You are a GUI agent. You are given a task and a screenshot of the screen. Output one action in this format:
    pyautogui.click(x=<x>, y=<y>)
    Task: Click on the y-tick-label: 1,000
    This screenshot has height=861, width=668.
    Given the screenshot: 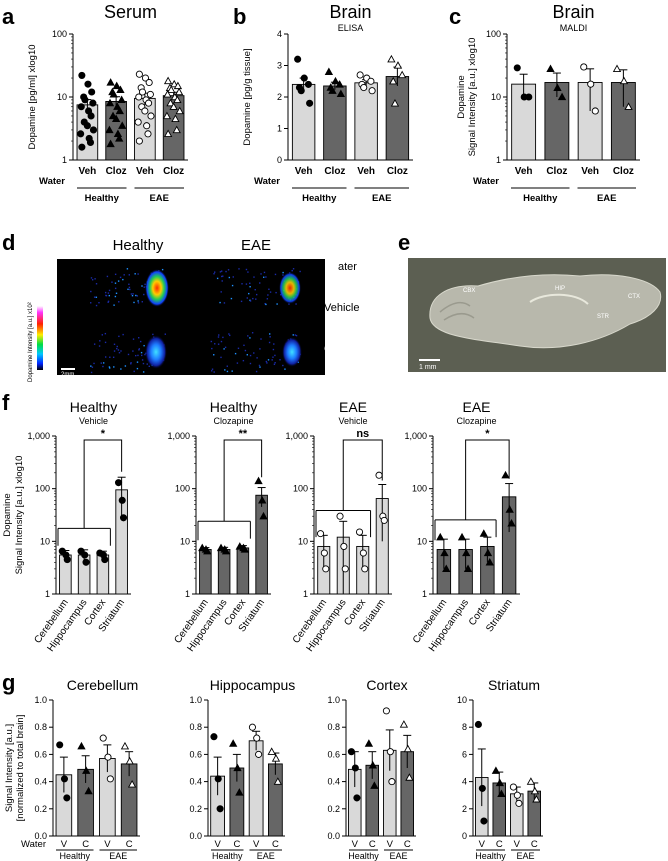 What is the action you would take?
    pyautogui.click(x=38, y=436)
    